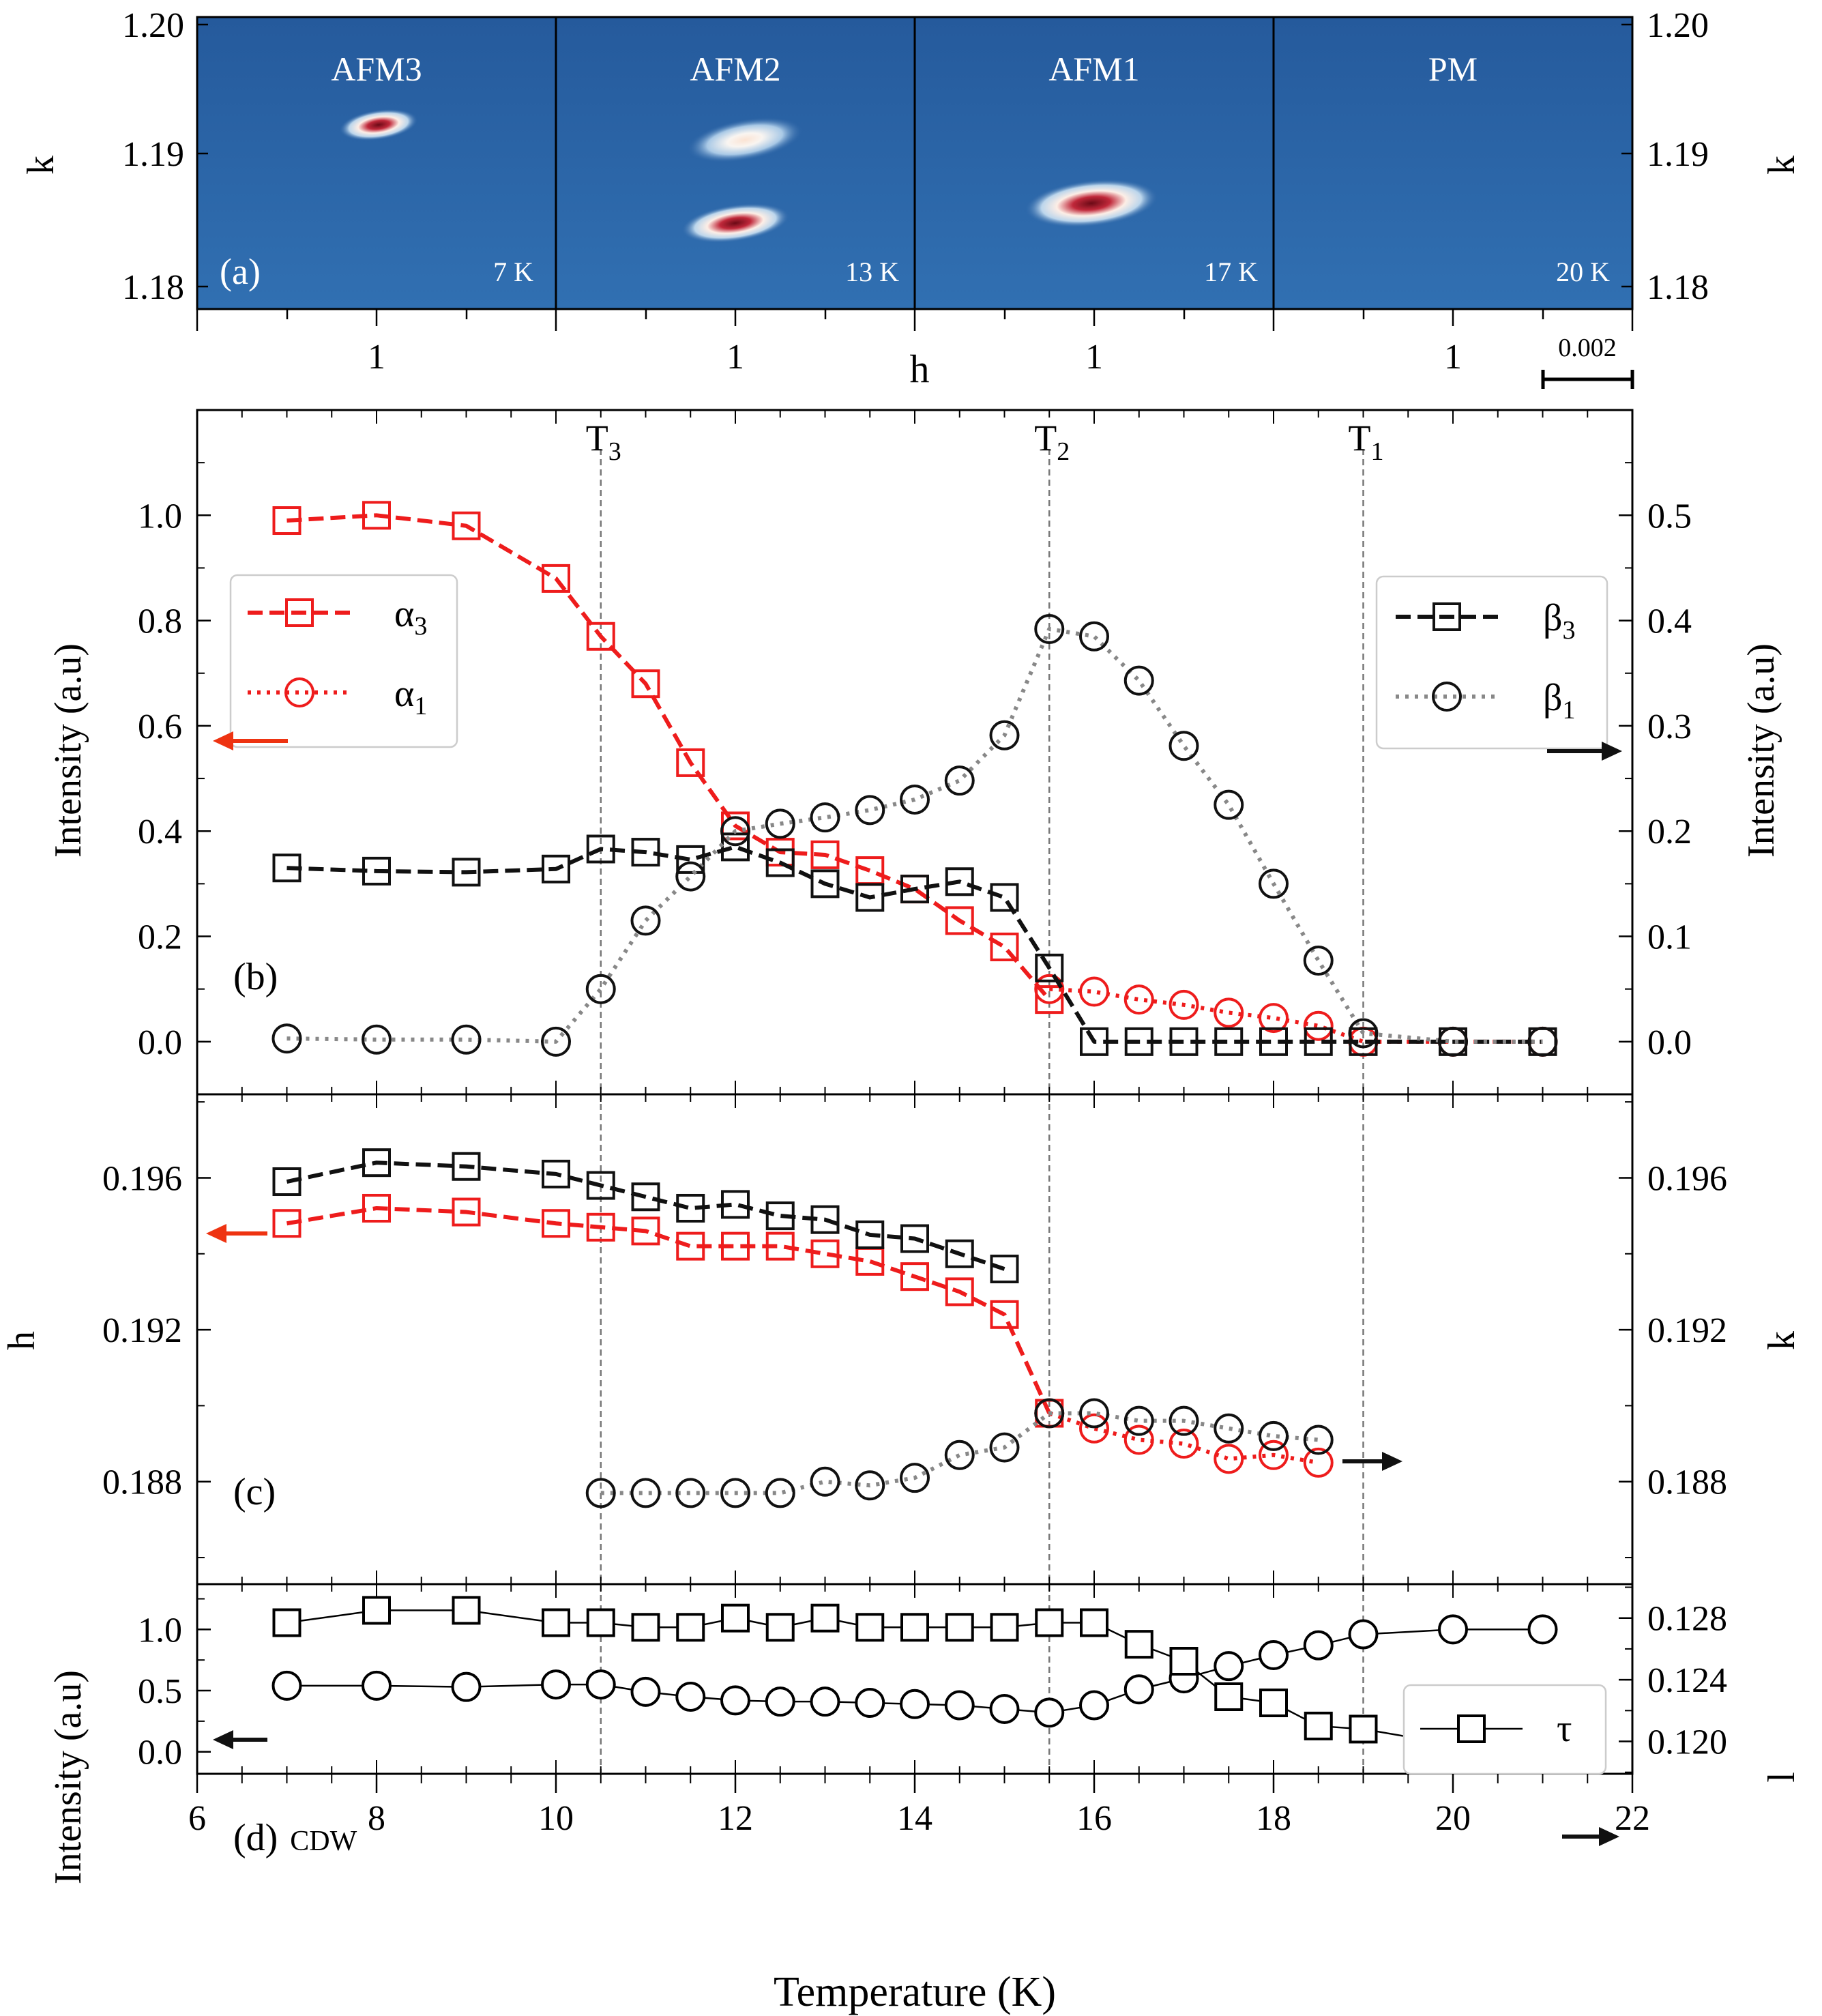  Describe the element at coordinates (240, 1739) in the screenshot. I see `left-axis-arrow-icon` at that location.